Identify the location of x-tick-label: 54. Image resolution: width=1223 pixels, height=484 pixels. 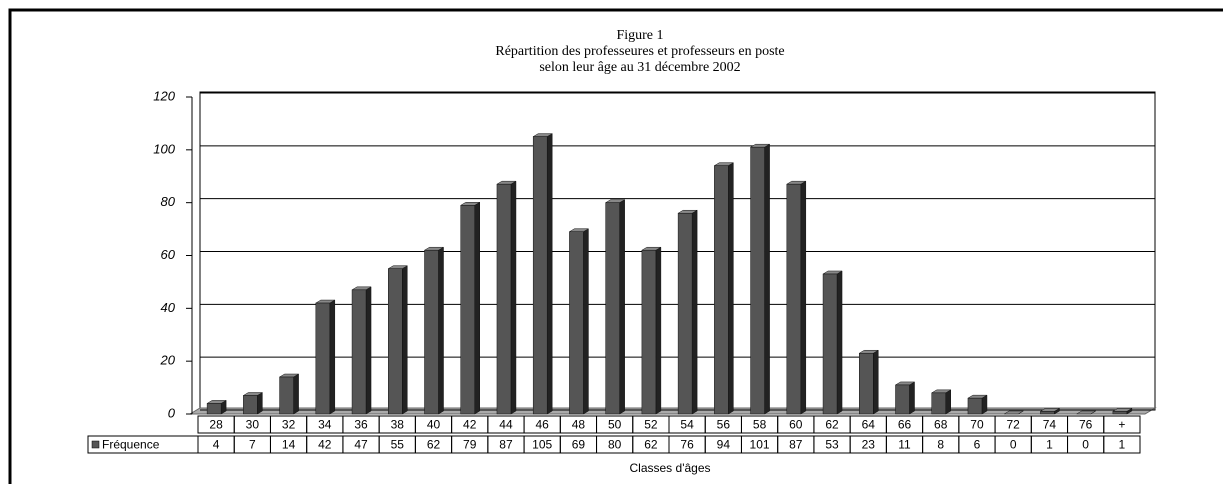
(687, 425).